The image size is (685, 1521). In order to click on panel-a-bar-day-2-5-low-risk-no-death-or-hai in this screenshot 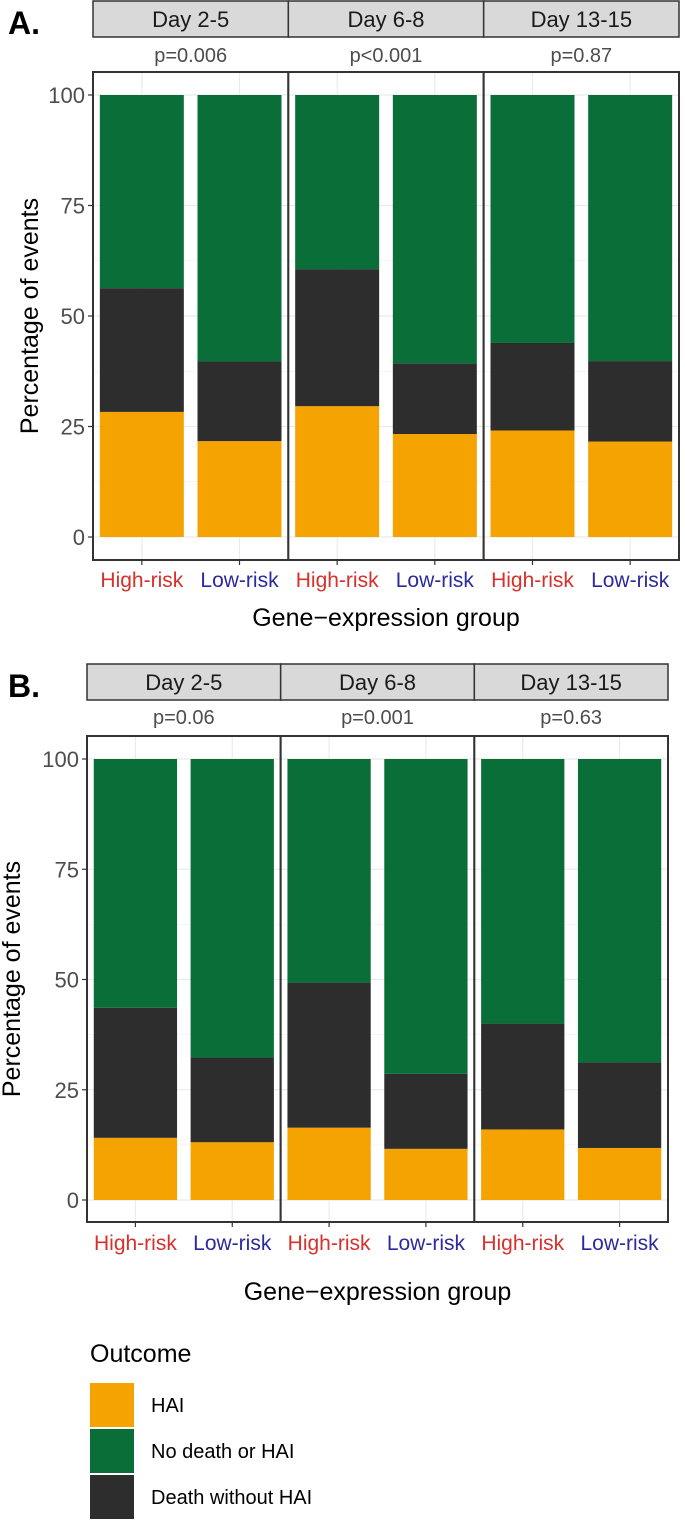, I will do `click(239, 228)`.